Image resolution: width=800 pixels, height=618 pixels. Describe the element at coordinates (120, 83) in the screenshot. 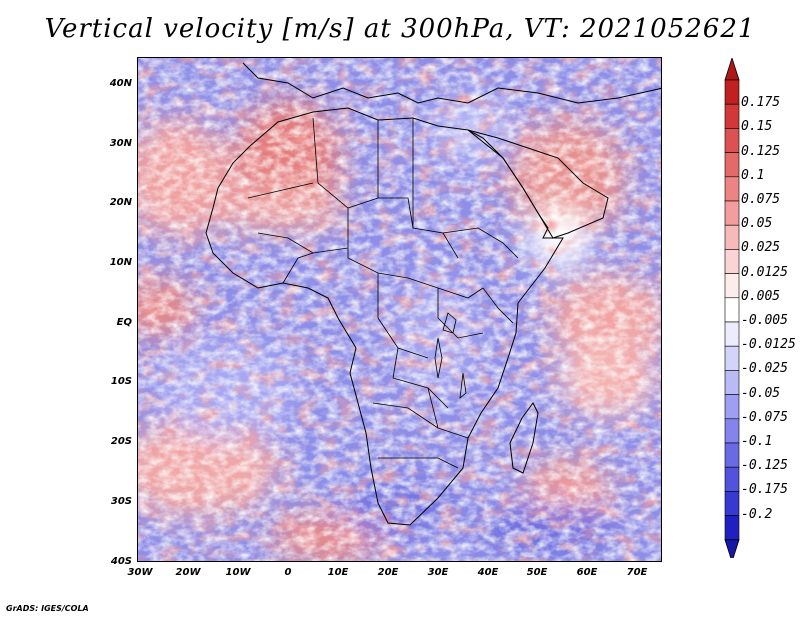

I see `lat-label: 40N` at that location.